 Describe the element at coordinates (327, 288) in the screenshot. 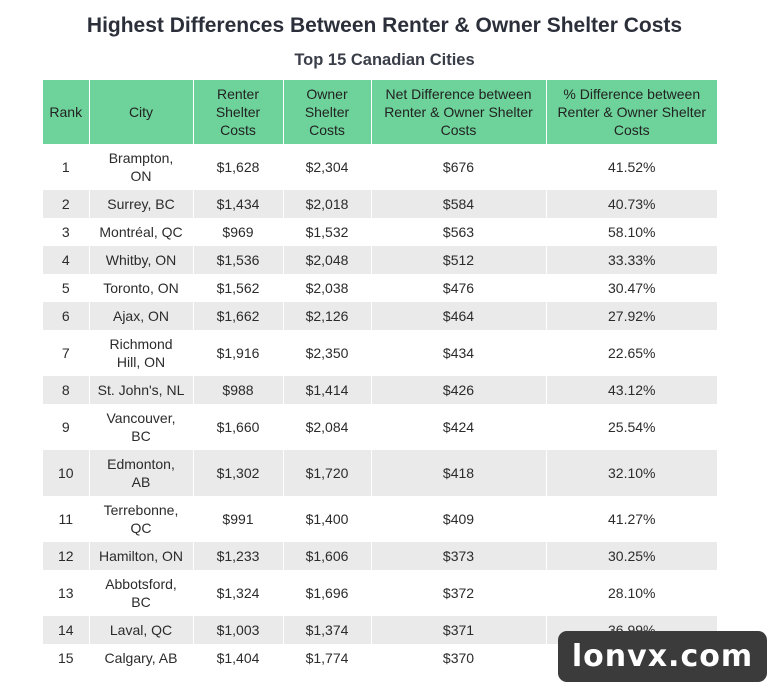

I see `cell-owner-costs: $2,038` at that location.